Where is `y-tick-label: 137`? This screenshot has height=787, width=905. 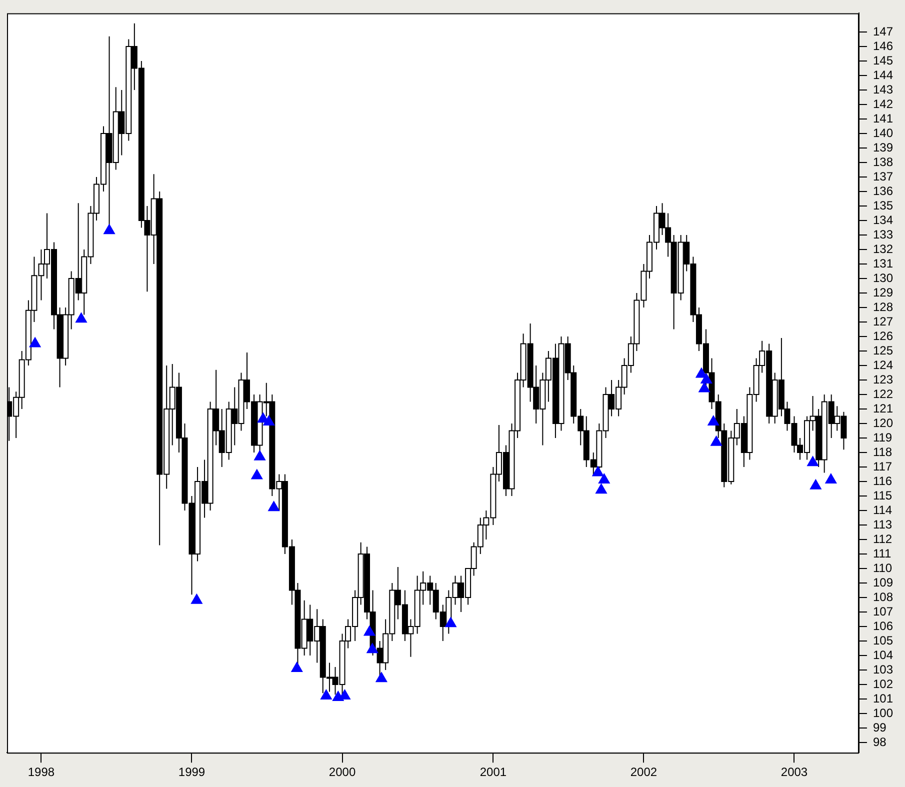 y-tick-label: 137 is located at coordinates (883, 176).